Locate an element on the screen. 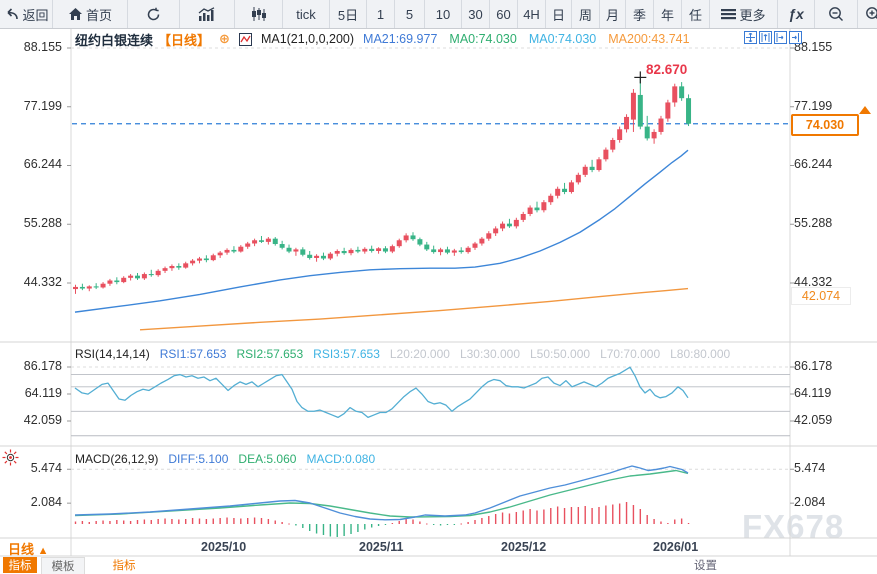 Image resolution: width=877 pixels, height=574 pixels. macd-value: MACD:0.080 is located at coordinates (340, 459).